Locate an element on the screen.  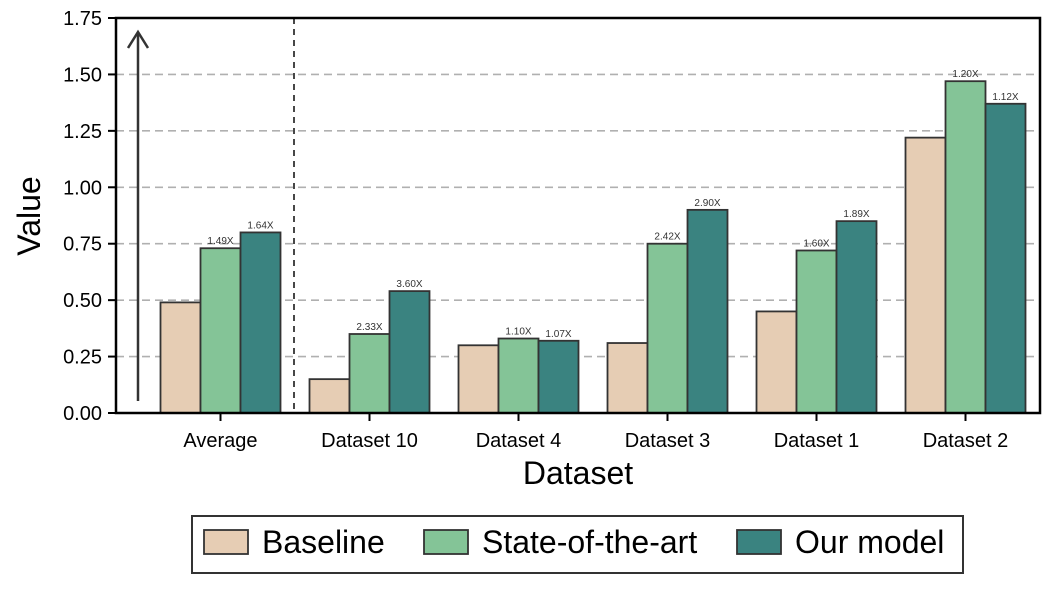
bar-data-label: 1.89X is located at coordinates (856, 214).